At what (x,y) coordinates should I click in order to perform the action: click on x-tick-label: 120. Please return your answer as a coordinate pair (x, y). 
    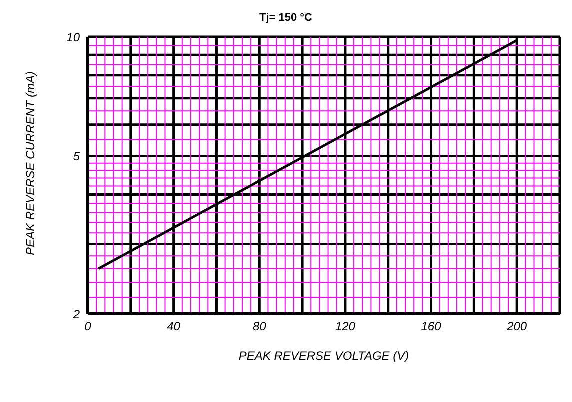
    Looking at the image, I should click on (345, 327).